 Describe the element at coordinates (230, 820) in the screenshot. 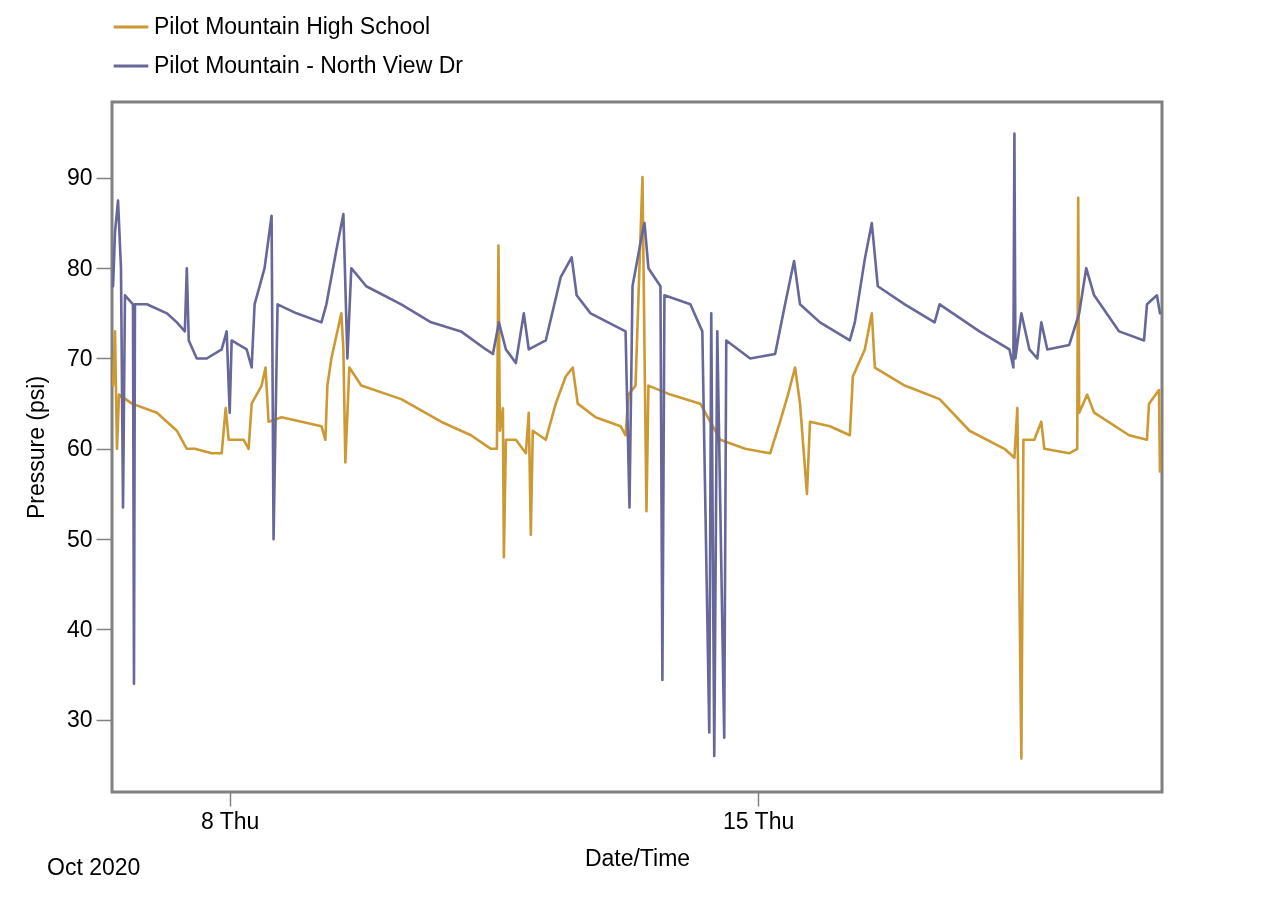

I see `x-tick-label: 8 Thu` at that location.